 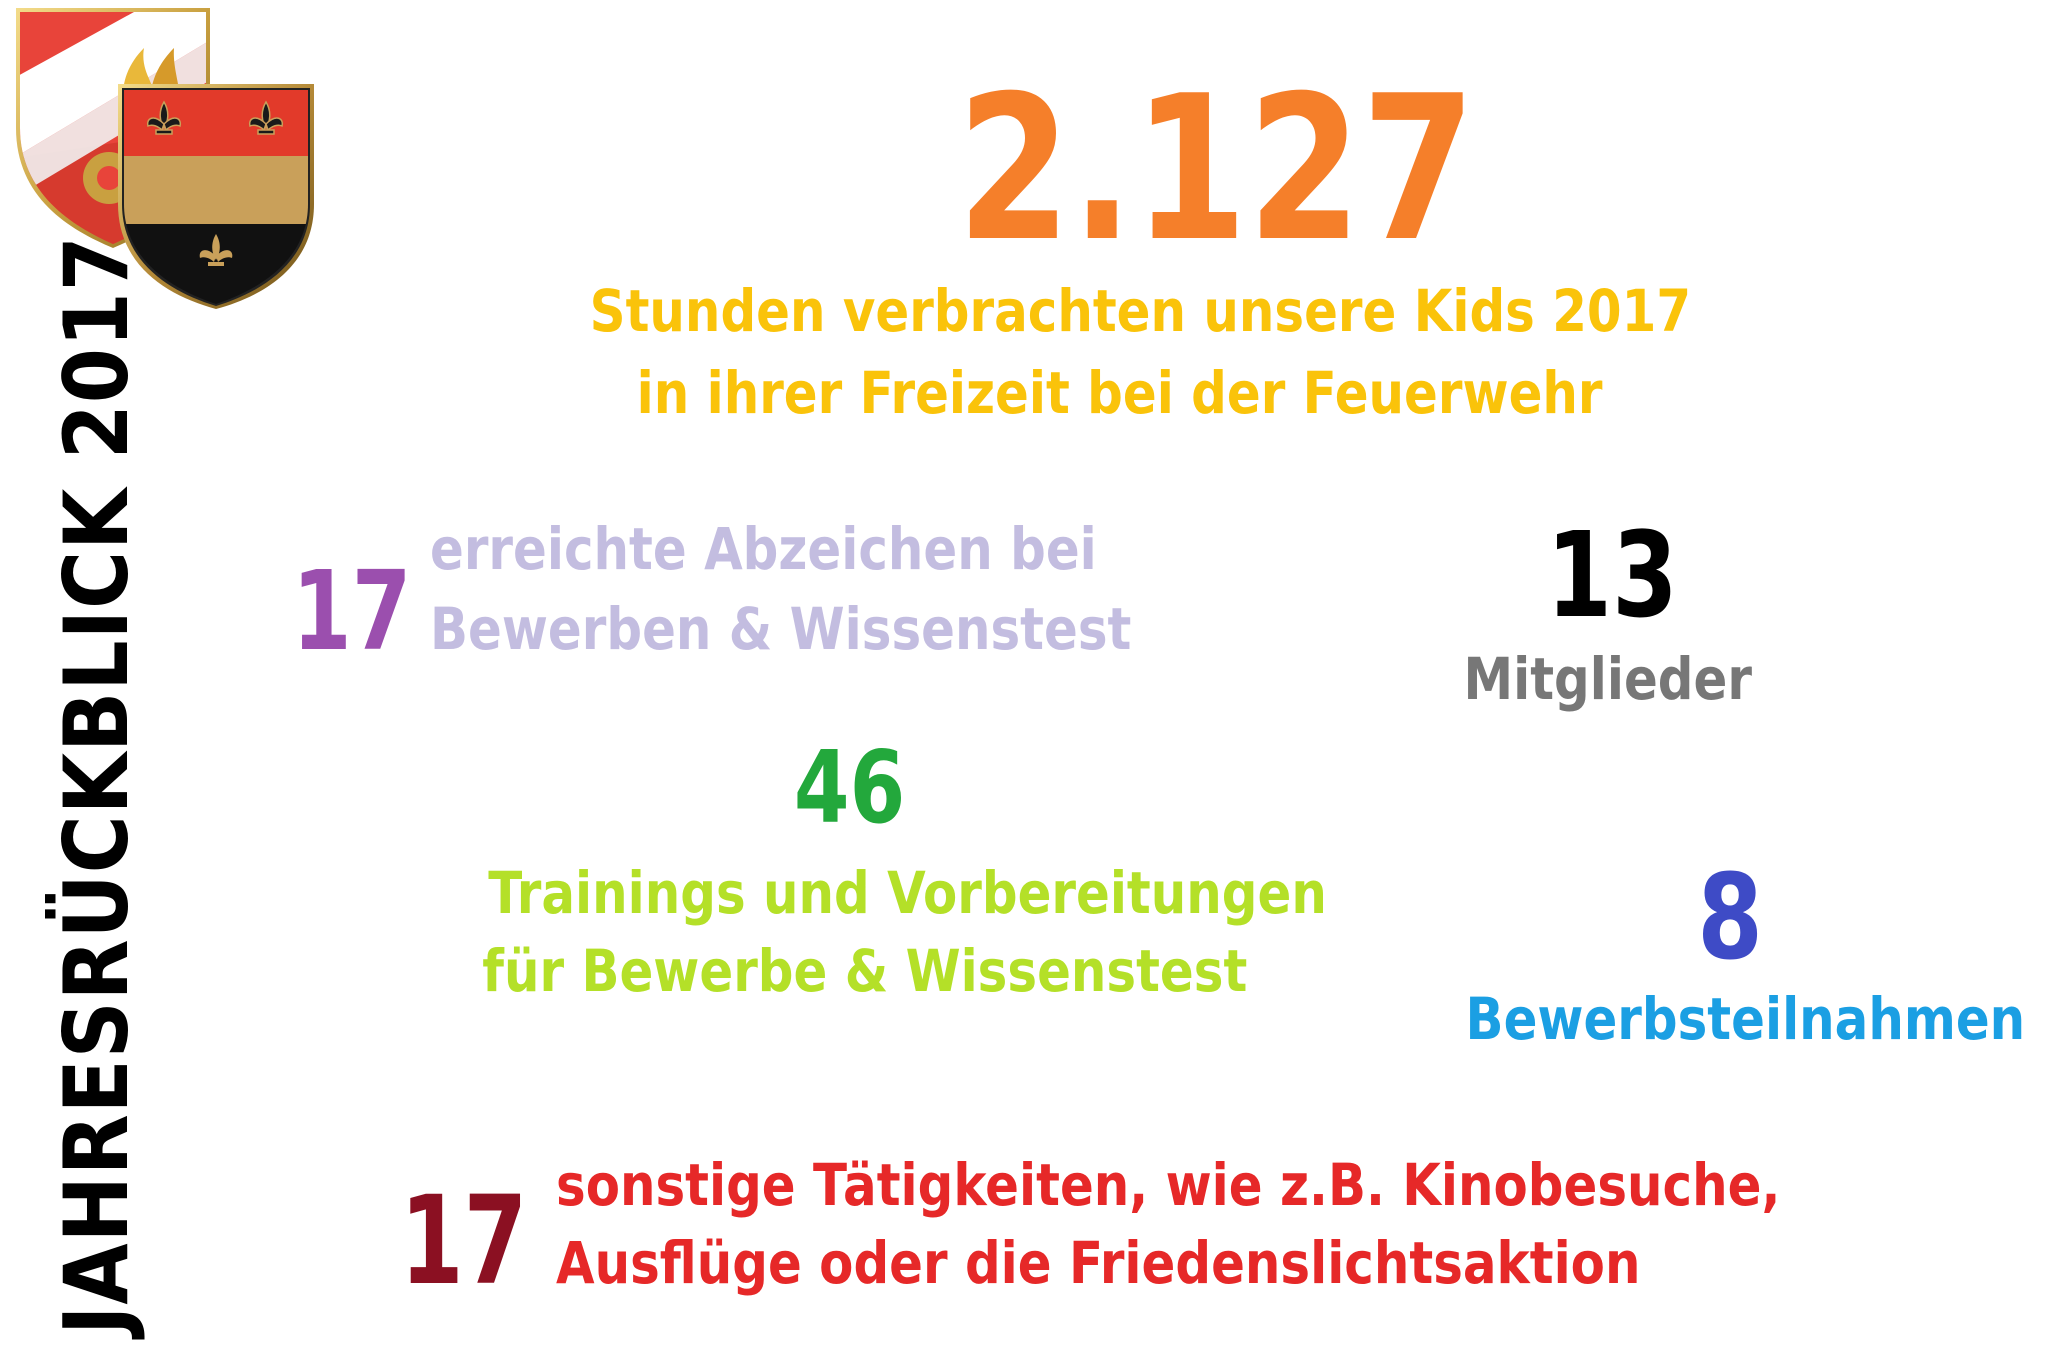 I want to click on competitions-value: 8, so click(x=1730, y=917).